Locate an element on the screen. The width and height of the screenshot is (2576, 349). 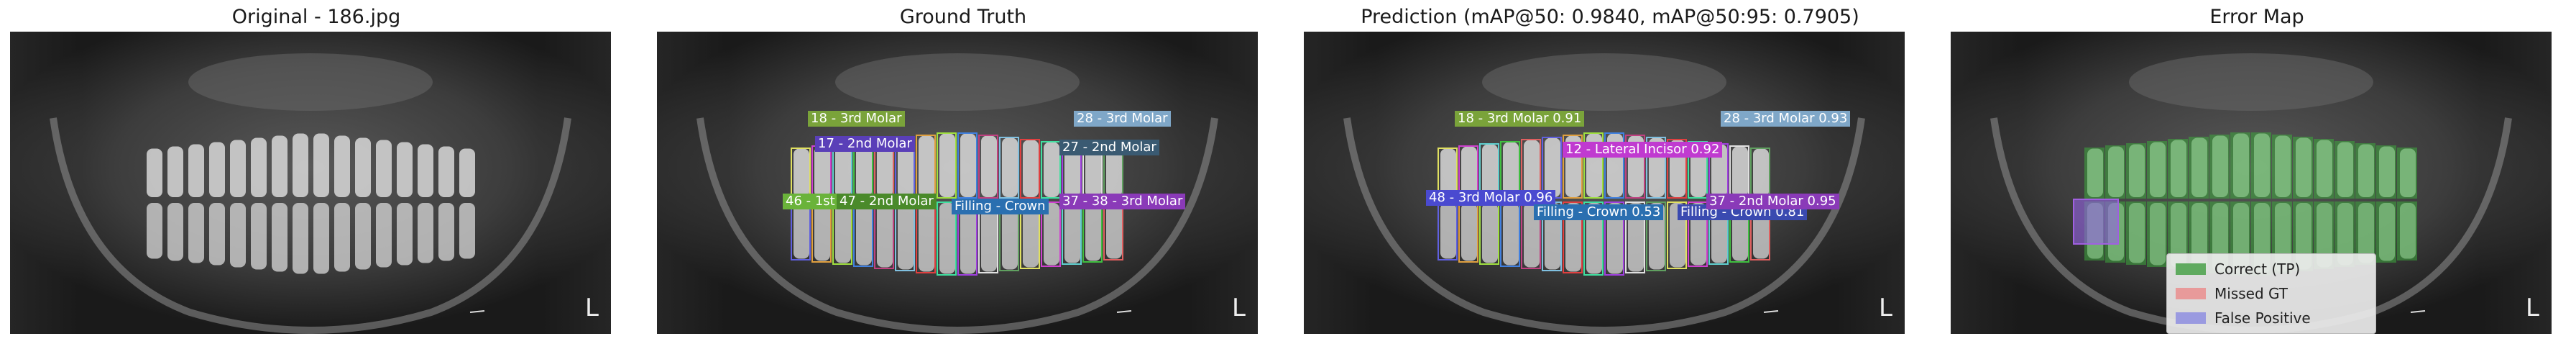
detection-label: 27 - 2nd Molar is located at coordinates (1109, 148).